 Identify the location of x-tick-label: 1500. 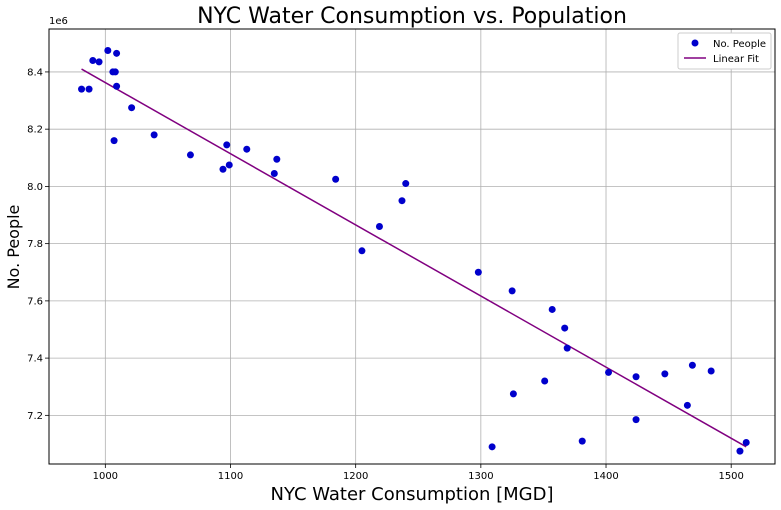
(730, 476).